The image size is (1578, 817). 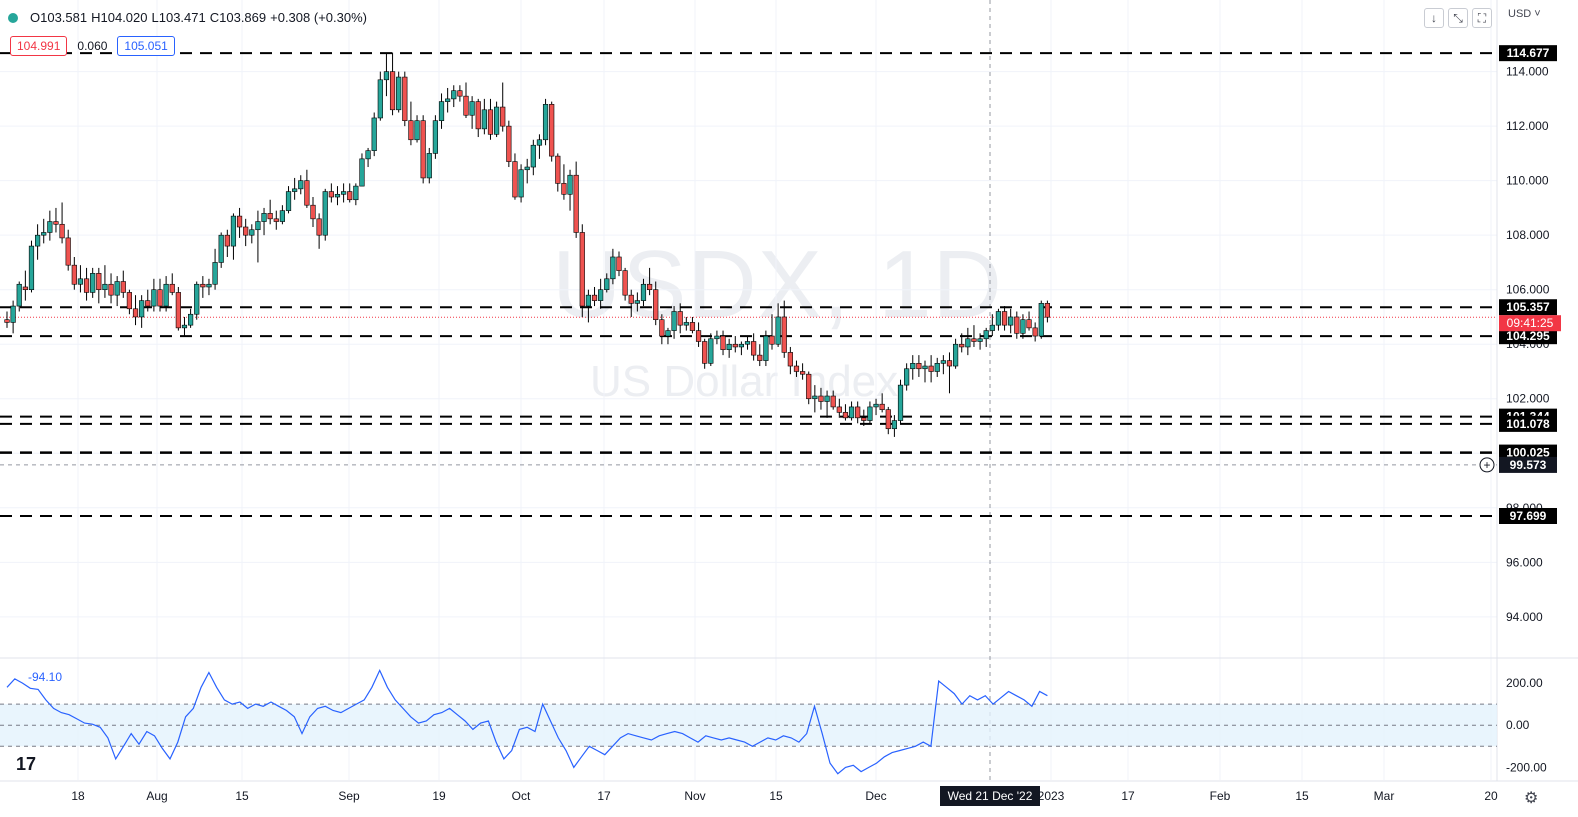 I want to click on collapse-icon: ⤡, so click(x=1458, y=18).